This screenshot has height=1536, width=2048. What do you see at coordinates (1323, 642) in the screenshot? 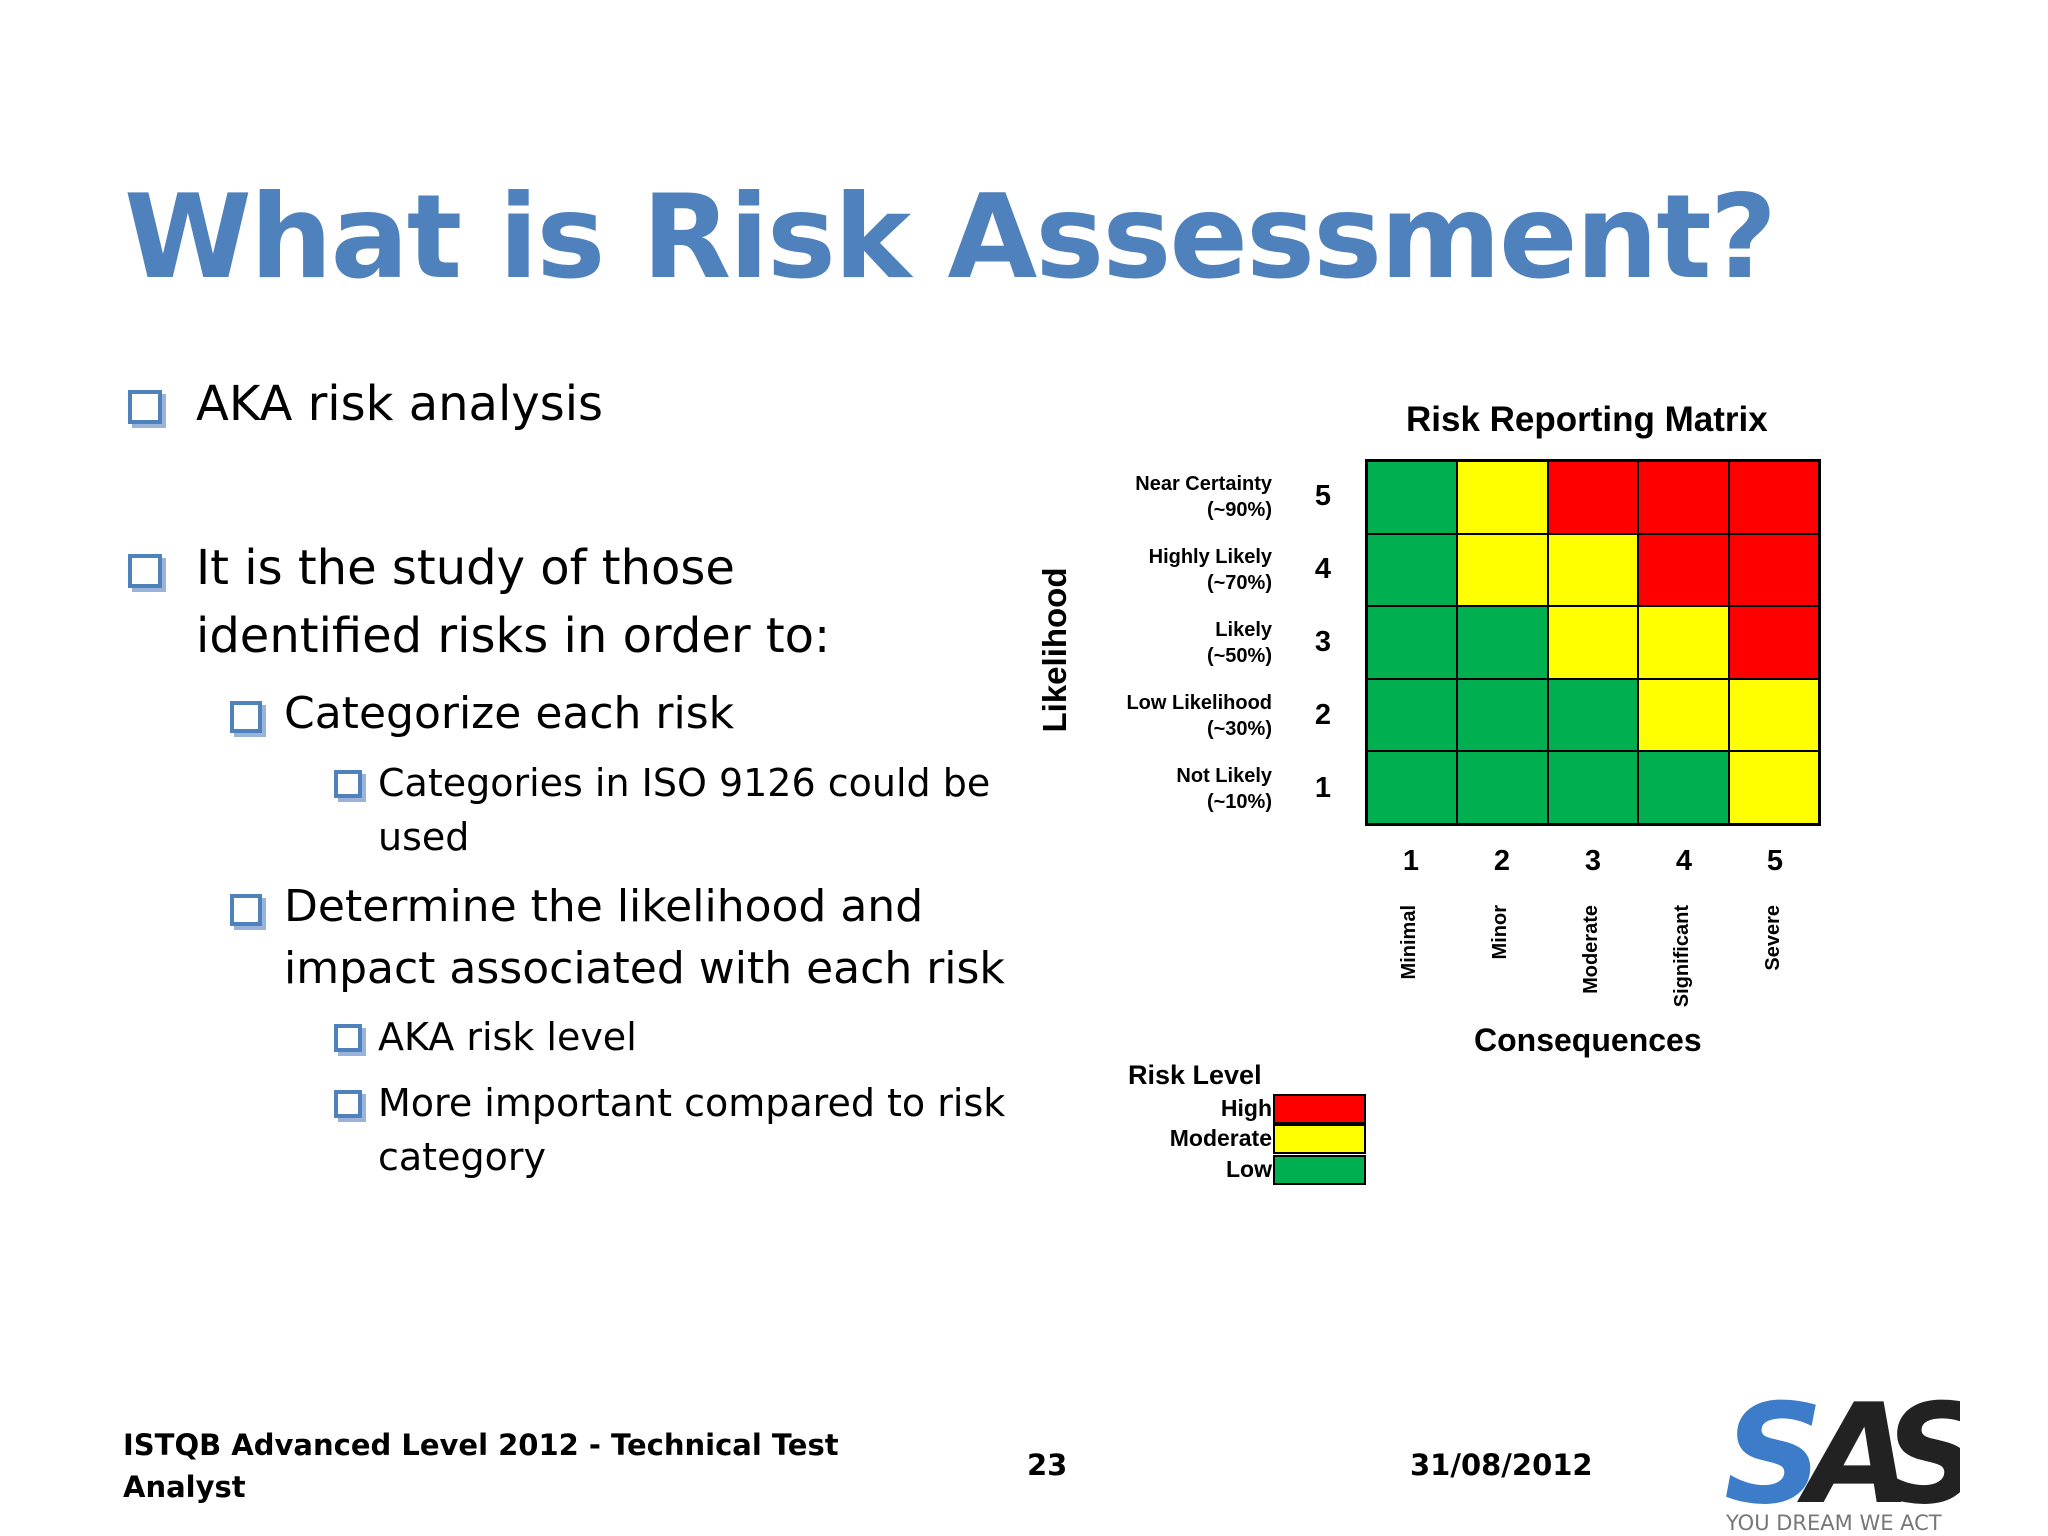
I see `row-number: 3` at bounding box center [1323, 642].